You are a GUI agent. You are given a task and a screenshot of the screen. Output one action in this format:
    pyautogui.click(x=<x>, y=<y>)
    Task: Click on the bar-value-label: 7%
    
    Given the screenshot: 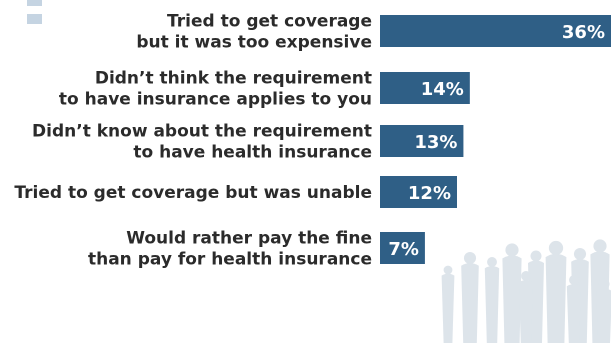 What is the action you would take?
    pyautogui.click(x=403, y=249)
    